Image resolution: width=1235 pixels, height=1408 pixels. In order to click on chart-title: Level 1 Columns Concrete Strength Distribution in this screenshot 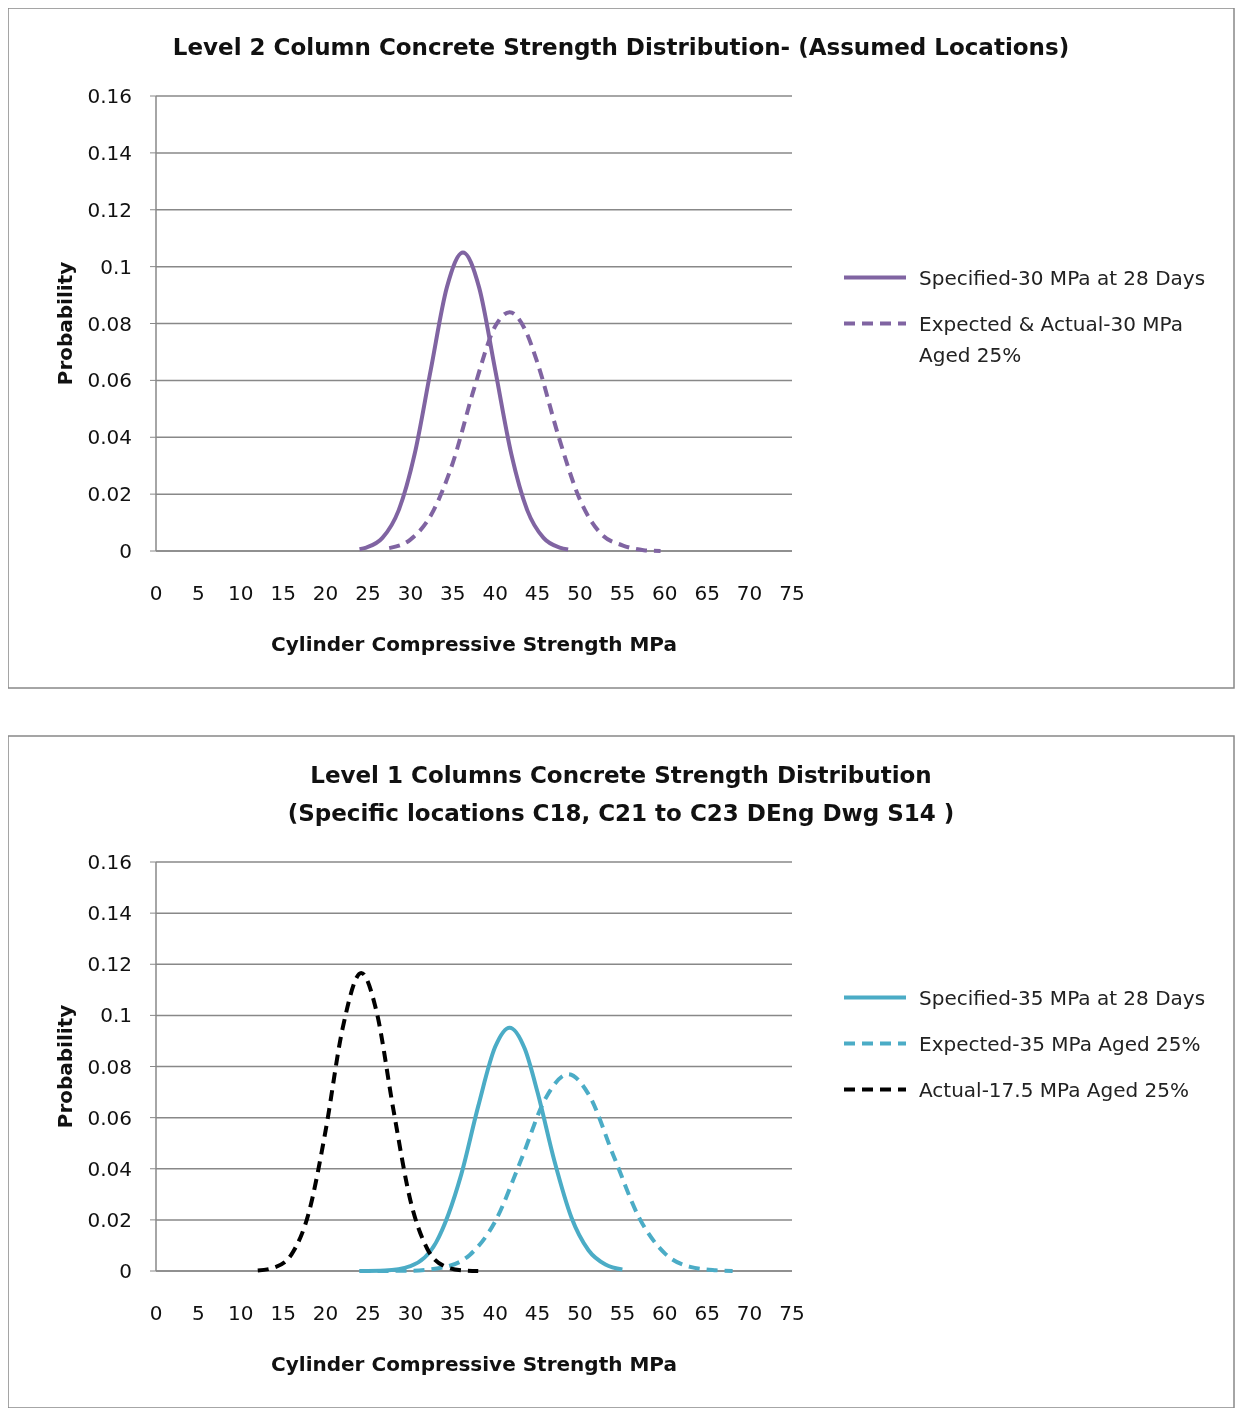, I will do `click(621, 775)`.